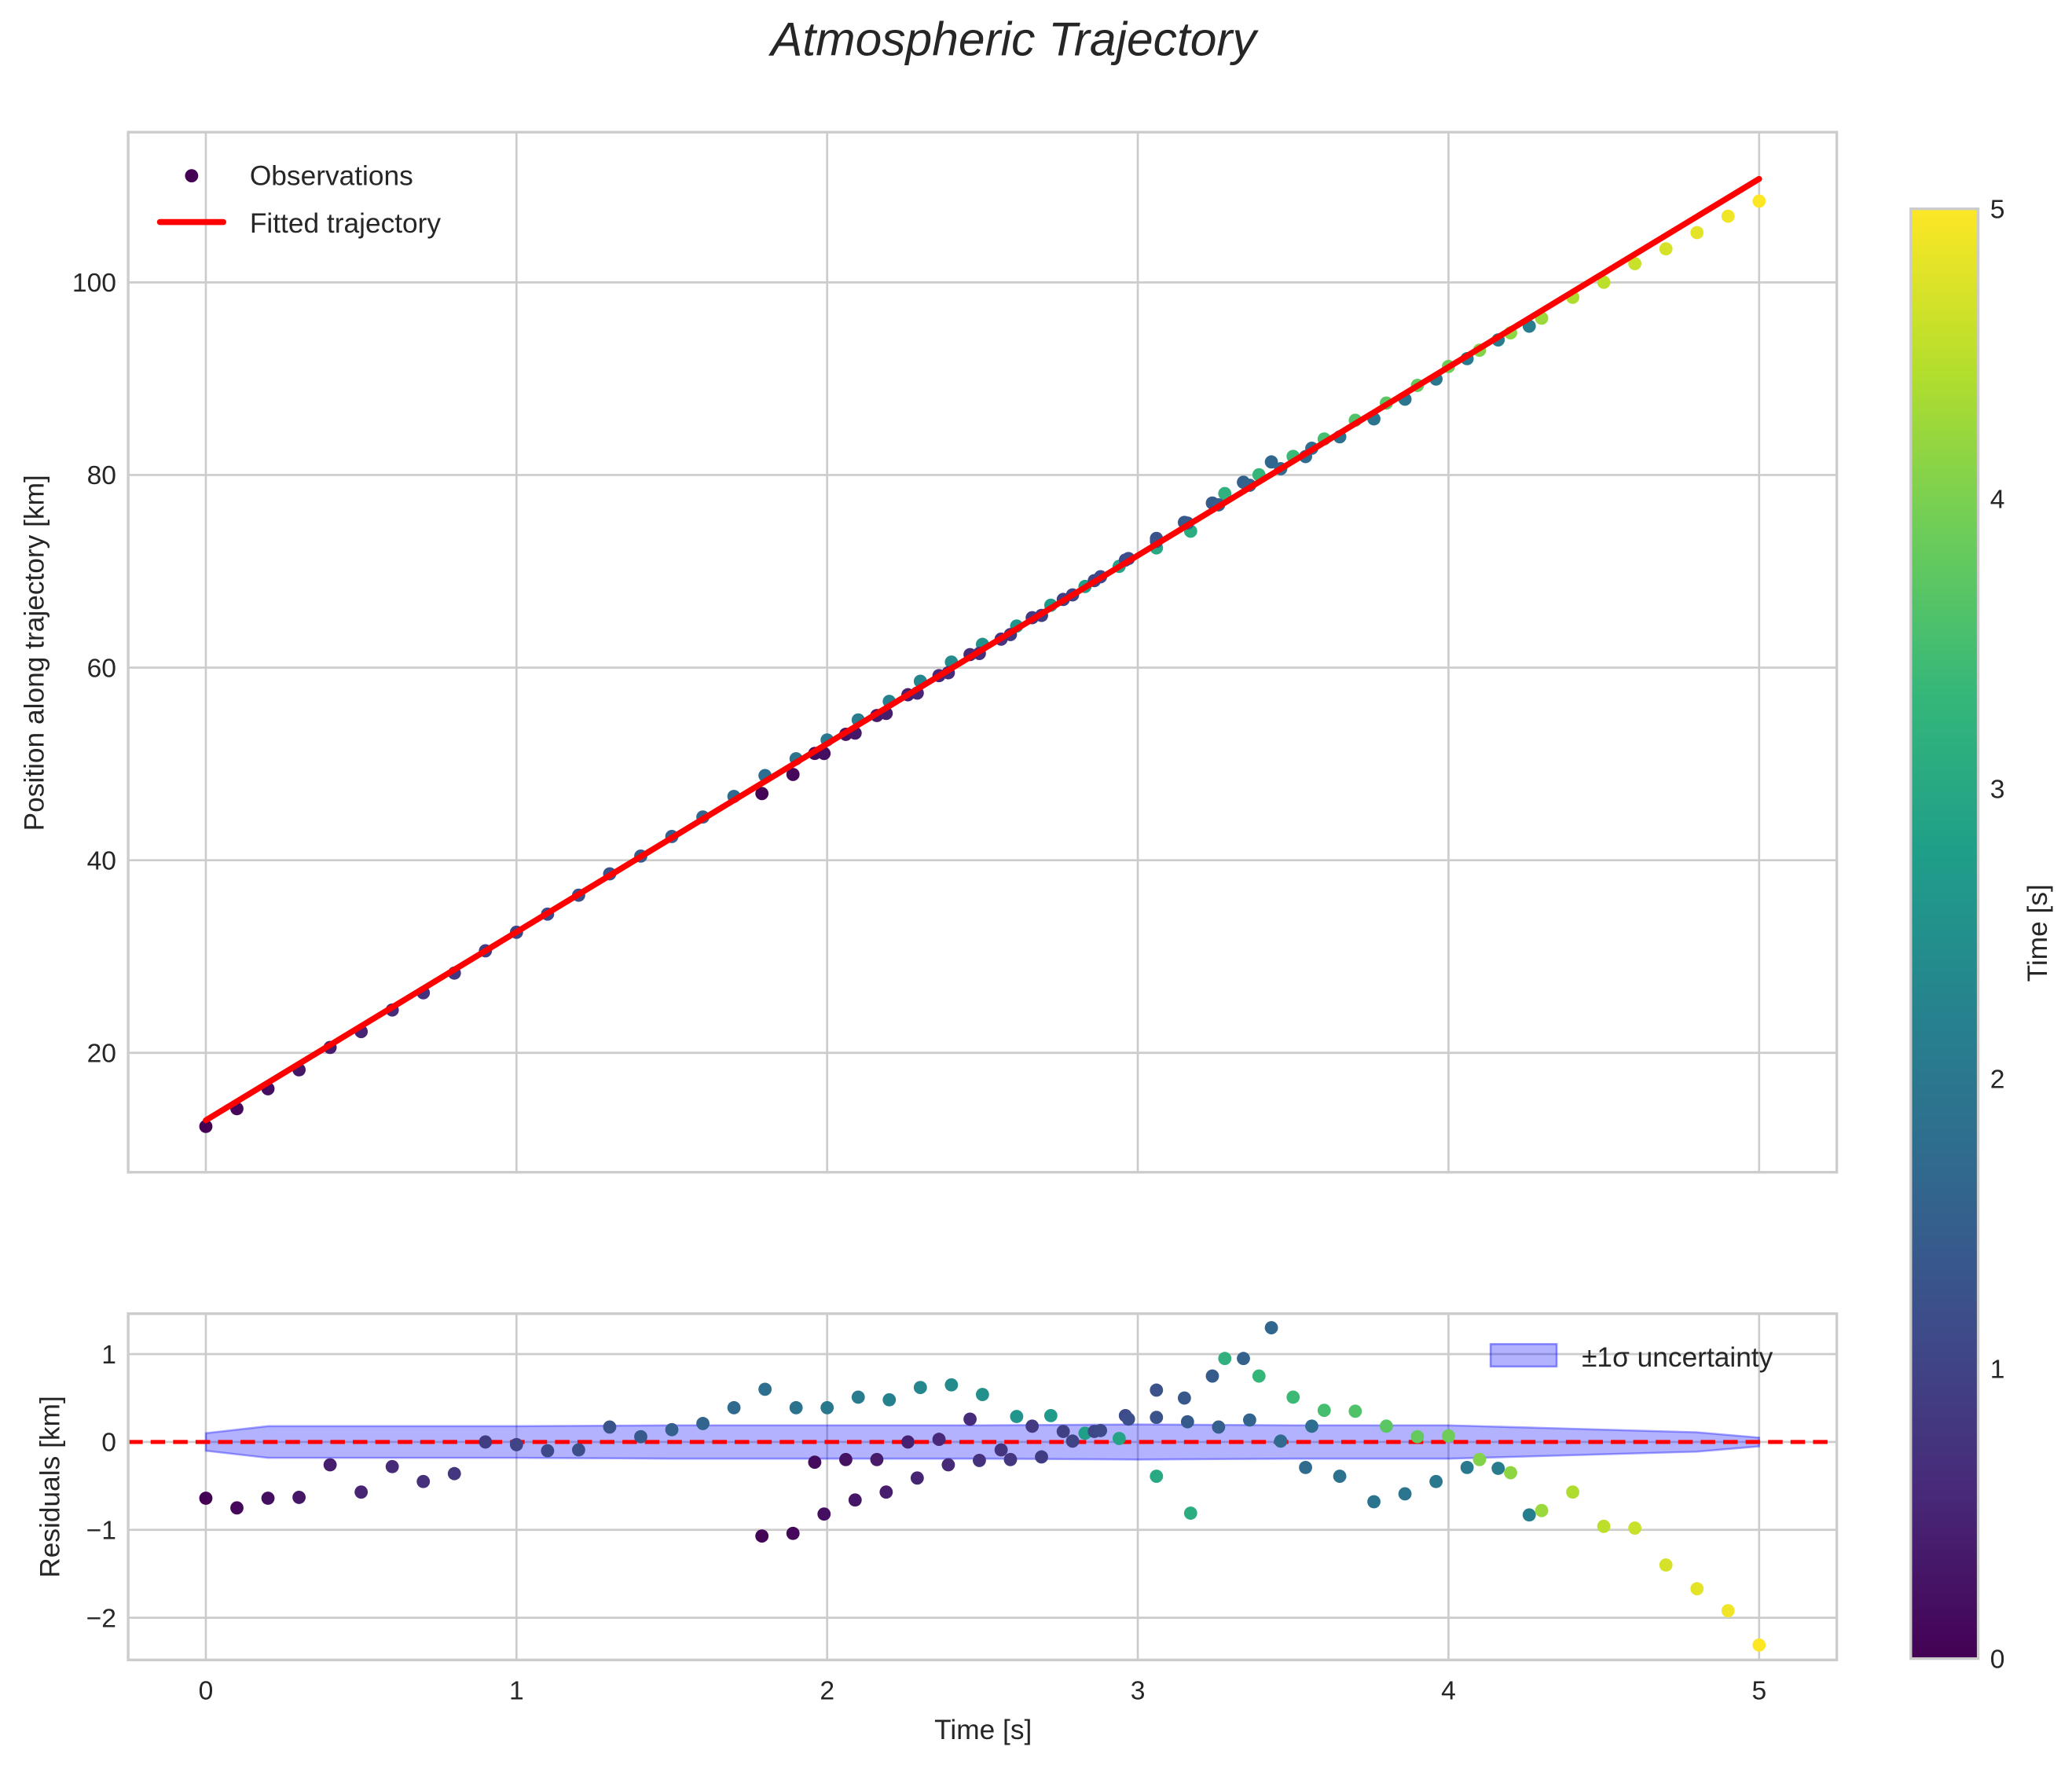 This screenshot has height=1765, width=2072. Describe the element at coordinates (346, 223) in the screenshot. I see `legend-fit-label: Fitted trajectory` at that location.